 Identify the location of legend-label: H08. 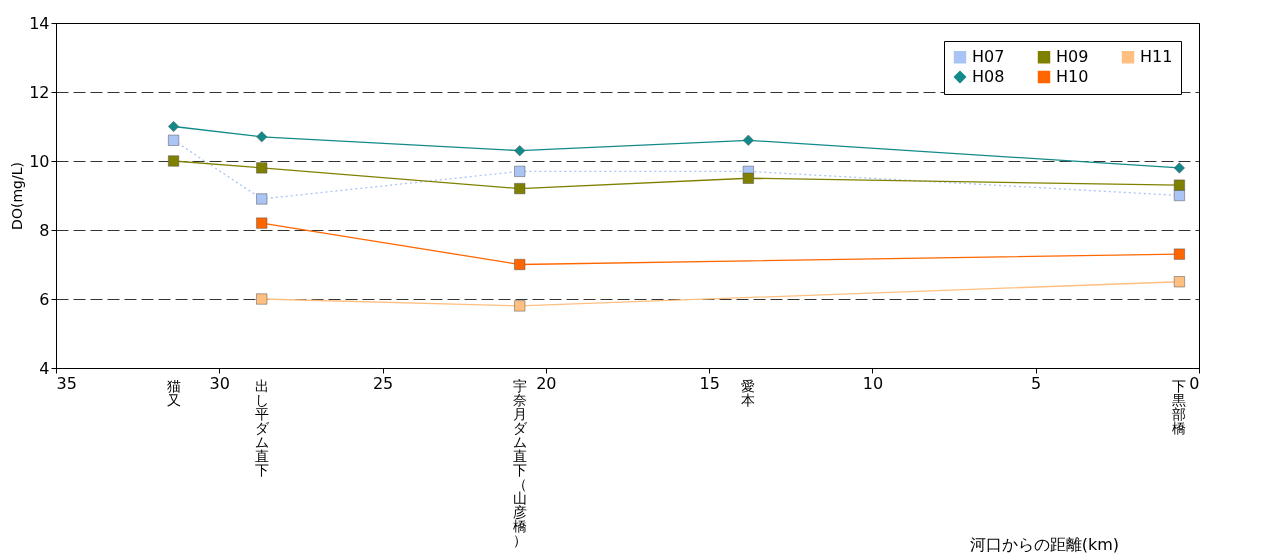
(988, 76).